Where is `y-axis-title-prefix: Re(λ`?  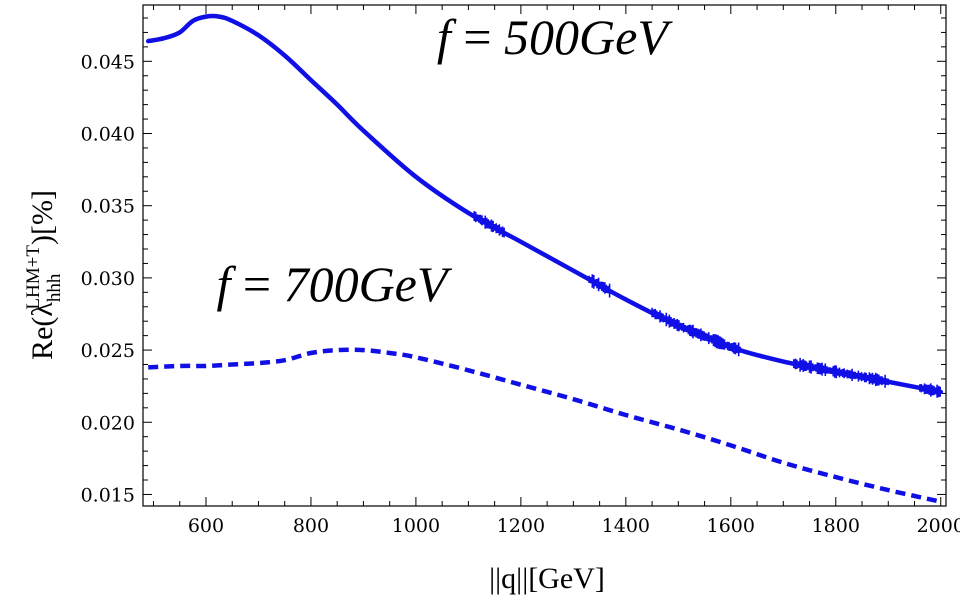 y-axis-title-prefix: Re(λ is located at coordinates (42, 331).